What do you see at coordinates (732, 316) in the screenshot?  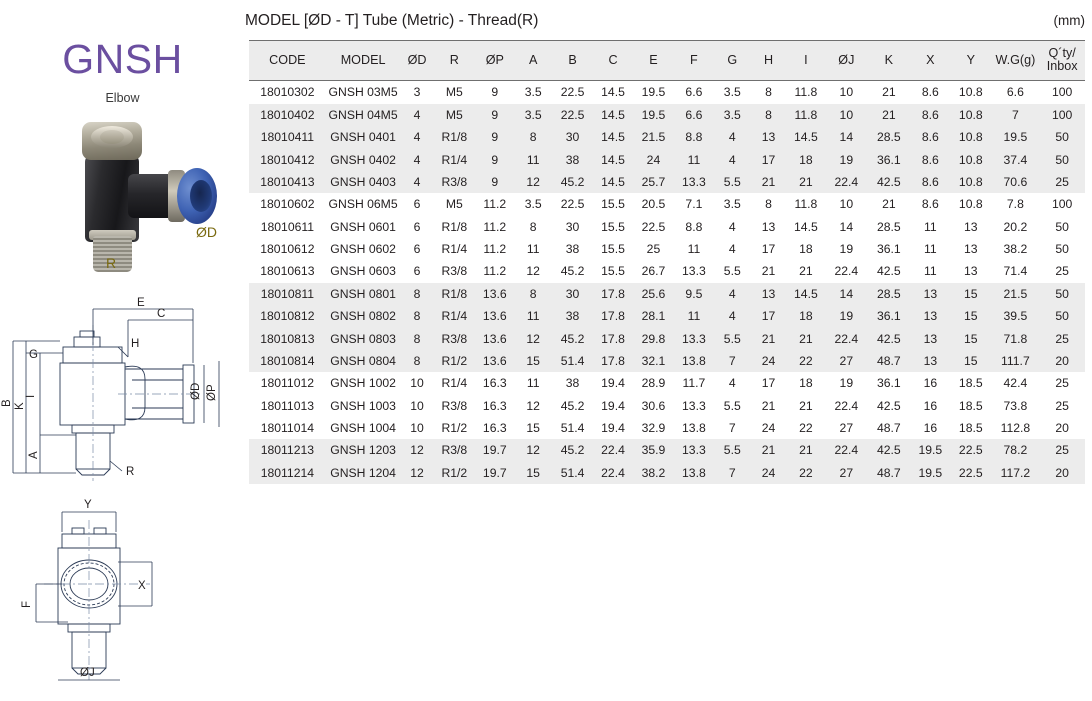 I see `cell-g: 4` at bounding box center [732, 316].